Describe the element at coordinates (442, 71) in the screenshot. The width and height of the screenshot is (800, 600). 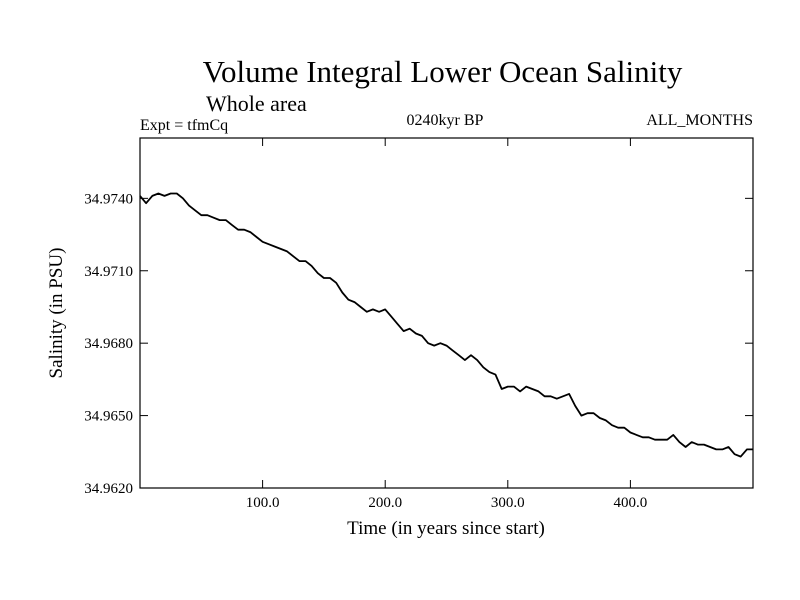
I see `chart-title: Volume Integral Lower Ocean Salinity` at that location.